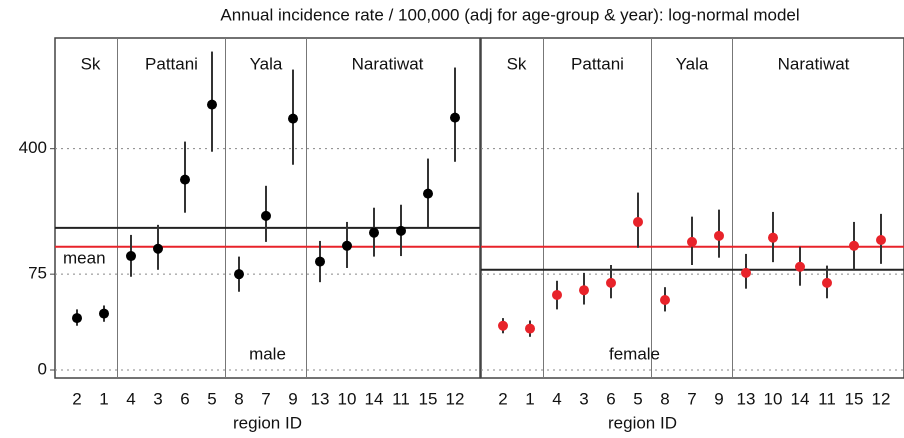  I want to click on y-tick-label: 75, so click(37, 273).